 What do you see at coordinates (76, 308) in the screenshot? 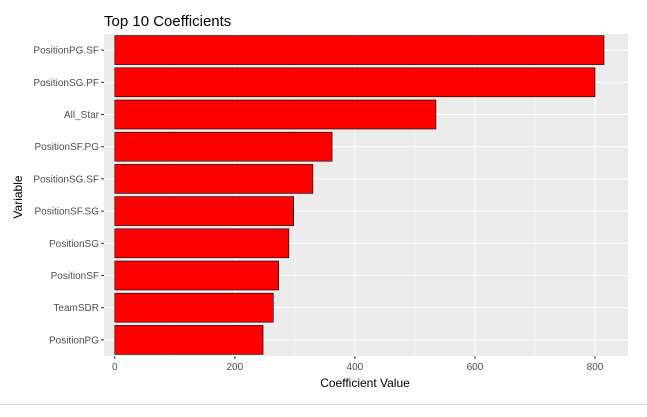
I see `y-tick-label: TeamSDR` at bounding box center [76, 308].